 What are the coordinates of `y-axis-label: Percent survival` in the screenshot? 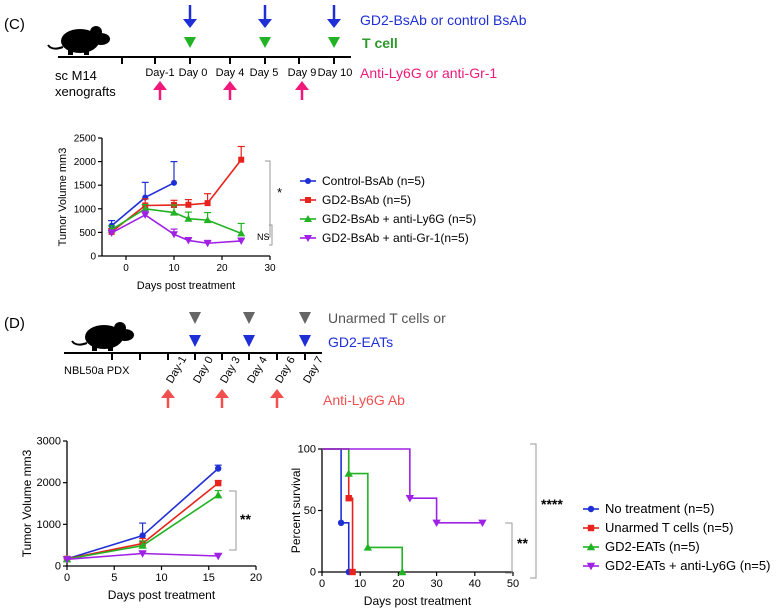 It's located at (296, 510).